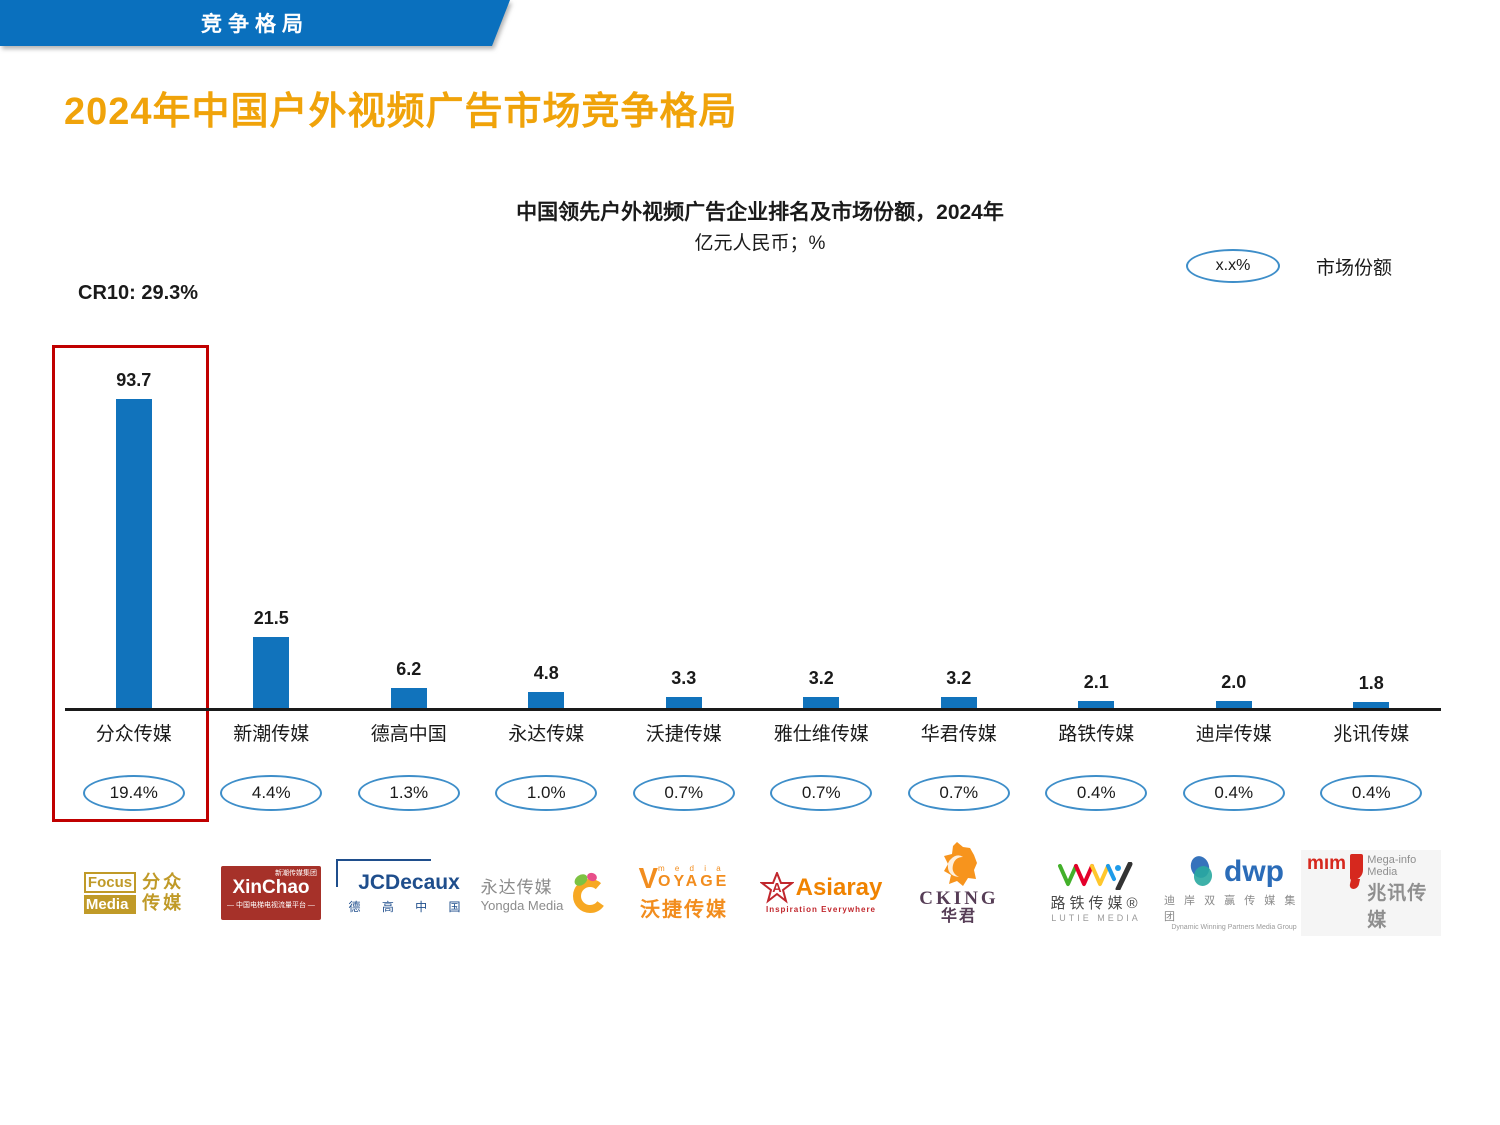 This screenshot has width=1500, height=1125. What do you see at coordinates (839, 887) in the screenshot?
I see `asiaray-wordmark: Asiaray` at bounding box center [839, 887].